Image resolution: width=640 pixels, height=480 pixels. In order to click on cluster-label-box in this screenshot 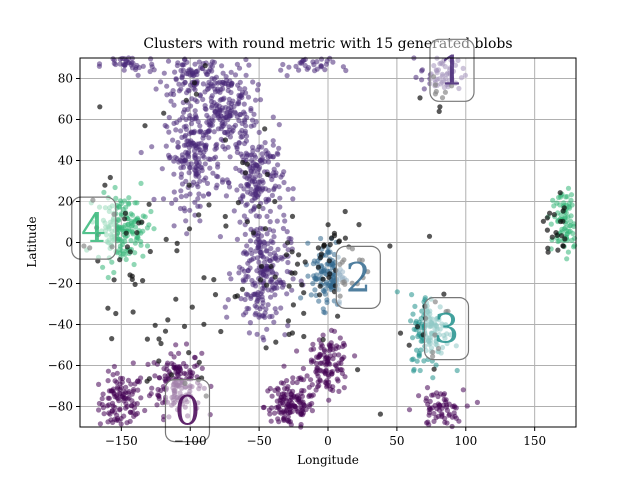, I will do `click(446, 329)`.